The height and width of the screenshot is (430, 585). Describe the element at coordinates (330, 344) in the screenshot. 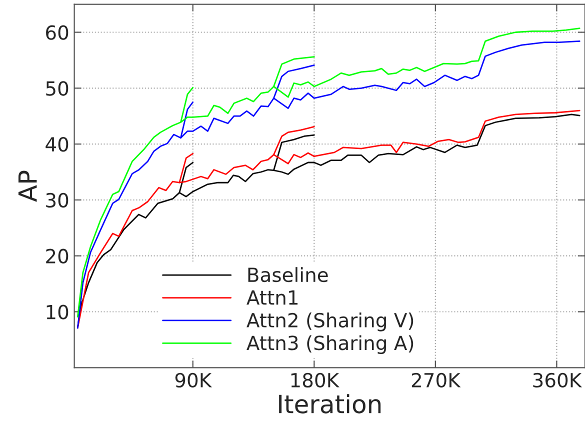

I see `legend-label: Attn3 (Sharing A)` at that location.